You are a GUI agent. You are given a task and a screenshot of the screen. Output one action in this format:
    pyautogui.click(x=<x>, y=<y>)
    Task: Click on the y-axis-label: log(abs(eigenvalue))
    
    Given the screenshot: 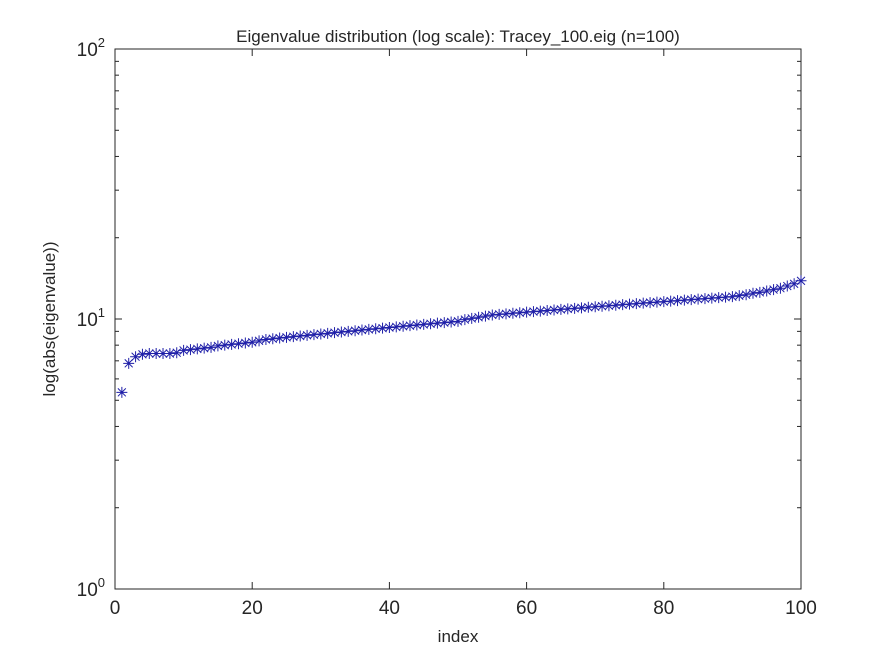 What is the action you would take?
    pyautogui.click(x=49, y=319)
    